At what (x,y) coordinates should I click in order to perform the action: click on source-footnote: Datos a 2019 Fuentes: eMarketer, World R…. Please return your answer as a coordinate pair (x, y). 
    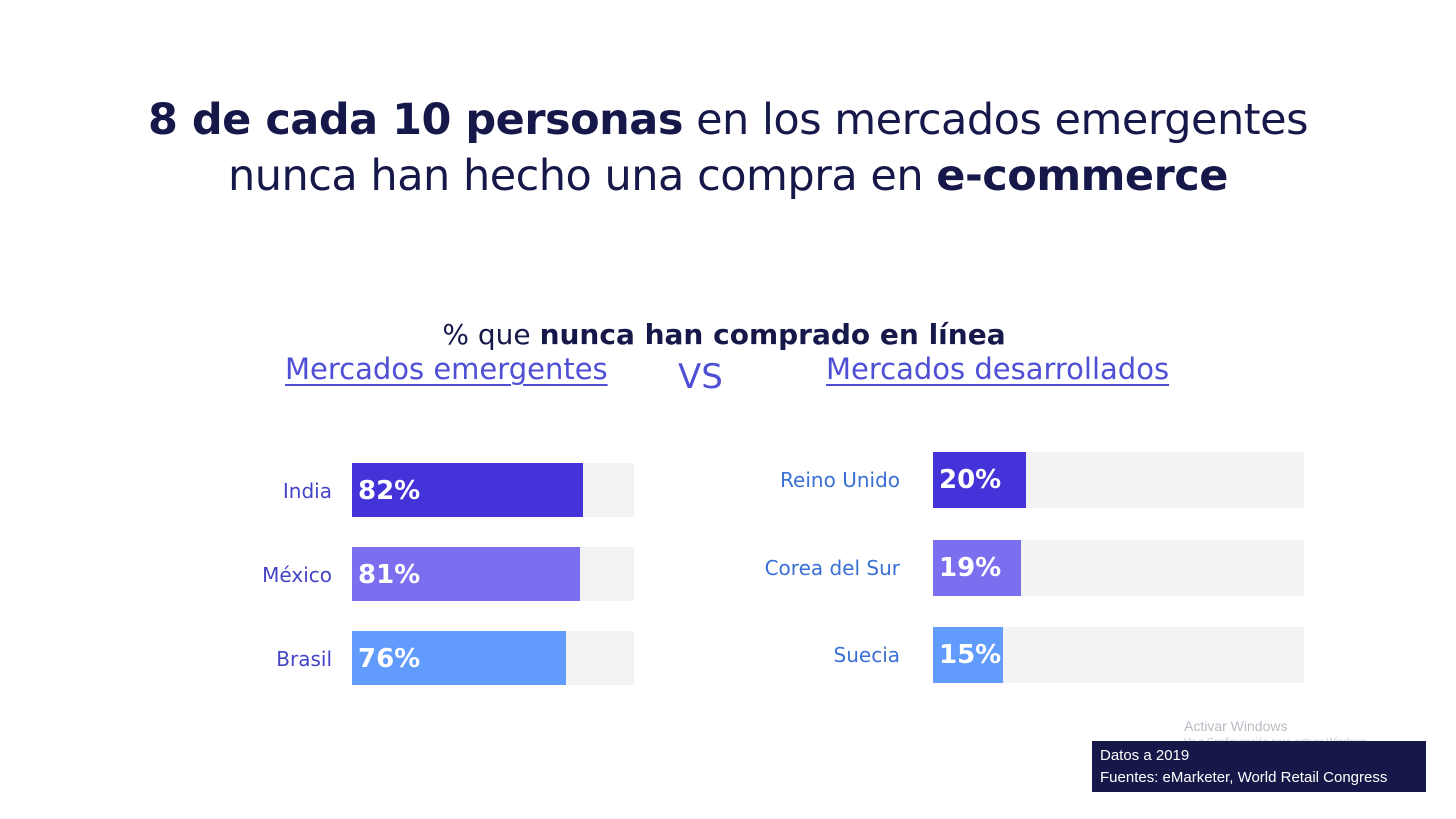
    Looking at the image, I should click on (1259, 766).